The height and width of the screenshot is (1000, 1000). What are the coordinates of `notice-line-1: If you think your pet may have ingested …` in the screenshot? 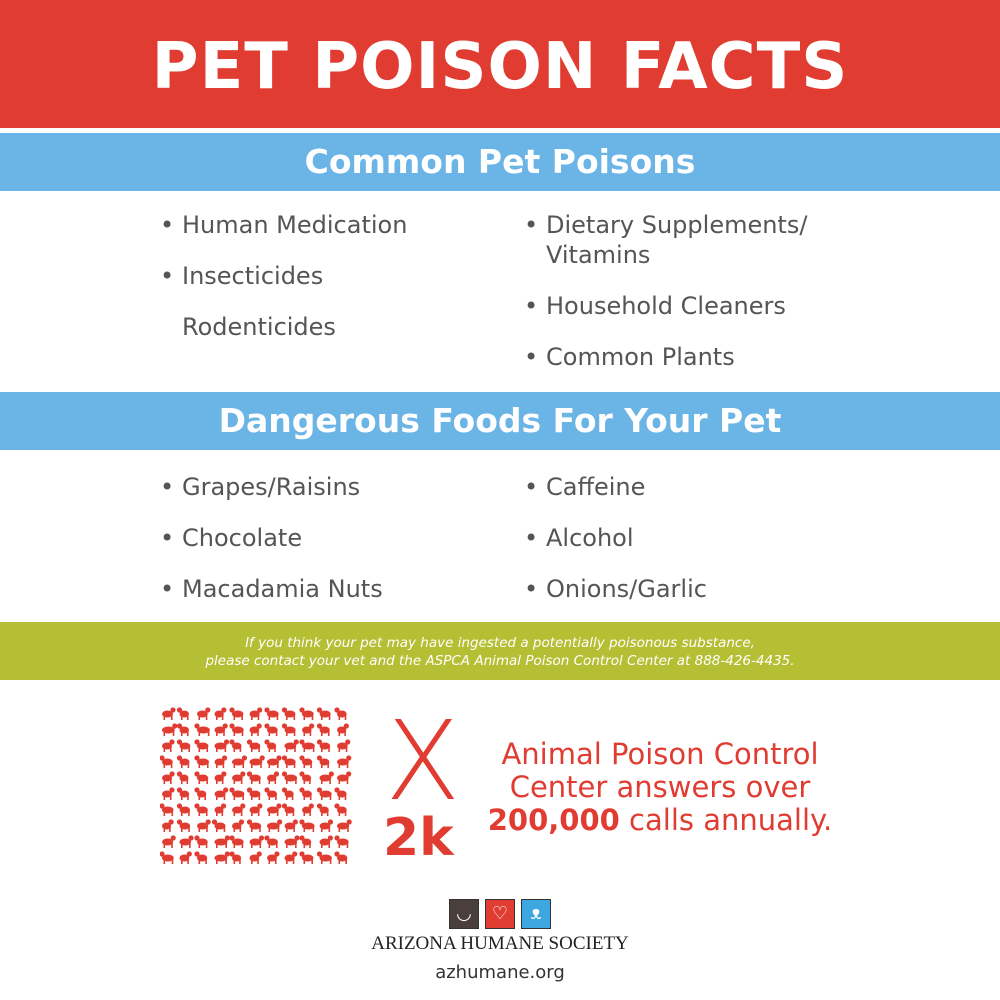 It's located at (500, 643).